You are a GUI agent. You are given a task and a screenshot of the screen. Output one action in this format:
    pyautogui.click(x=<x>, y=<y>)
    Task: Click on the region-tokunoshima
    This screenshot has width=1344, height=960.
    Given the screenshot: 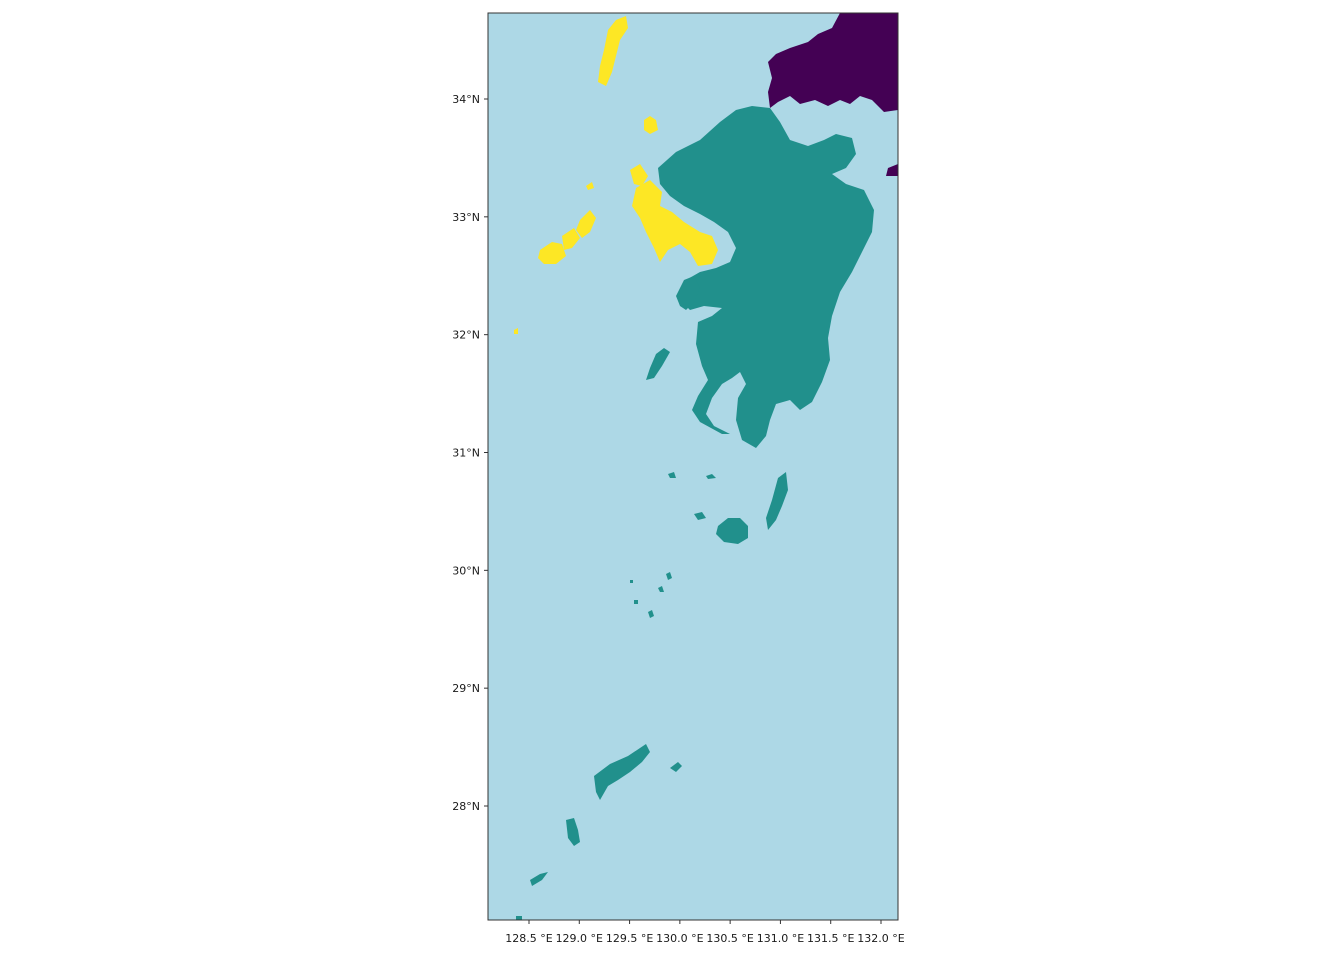 What is the action you would take?
    pyautogui.click(x=573, y=832)
    